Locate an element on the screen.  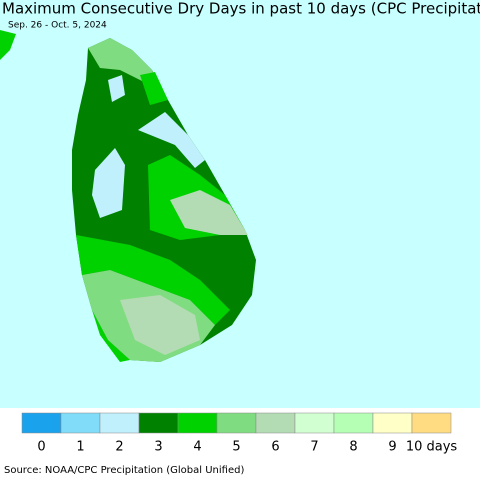
legend-label: 7 is located at coordinates (314, 447).